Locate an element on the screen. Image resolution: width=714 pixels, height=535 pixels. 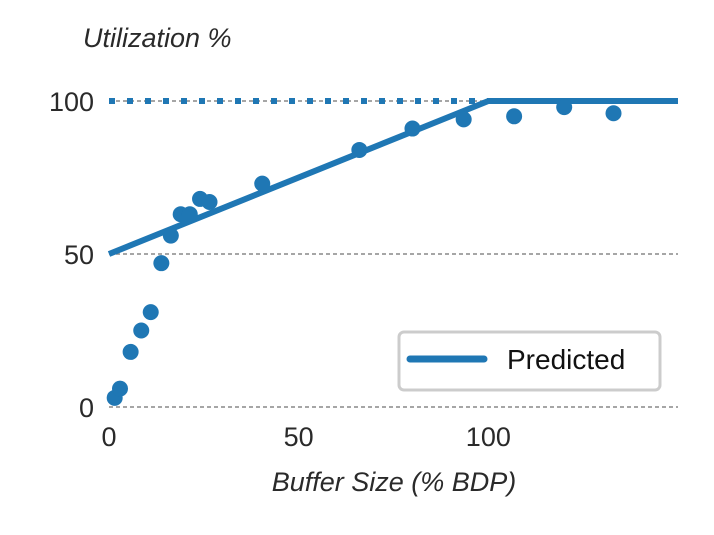
legend: Predicted is located at coordinates (529, 361).